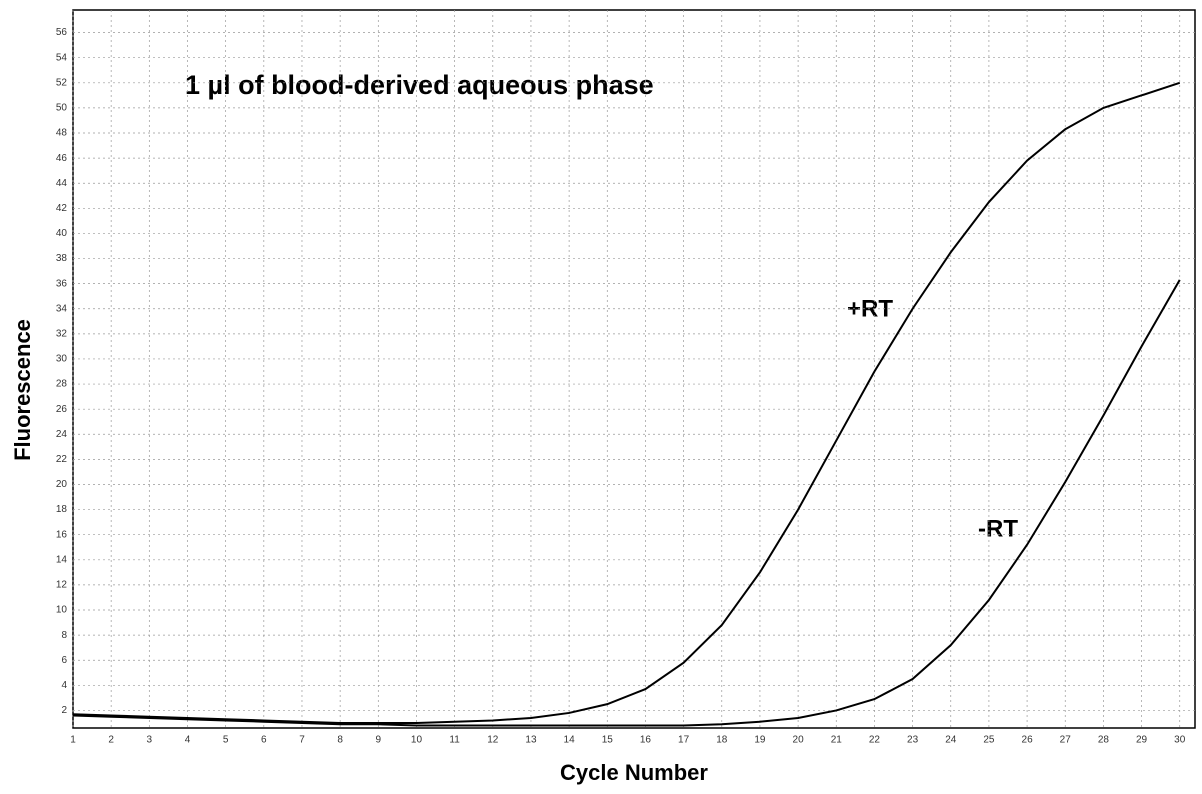 This screenshot has height=794, width=1202. I want to click on x-tick-label: 8, so click(340, 740).